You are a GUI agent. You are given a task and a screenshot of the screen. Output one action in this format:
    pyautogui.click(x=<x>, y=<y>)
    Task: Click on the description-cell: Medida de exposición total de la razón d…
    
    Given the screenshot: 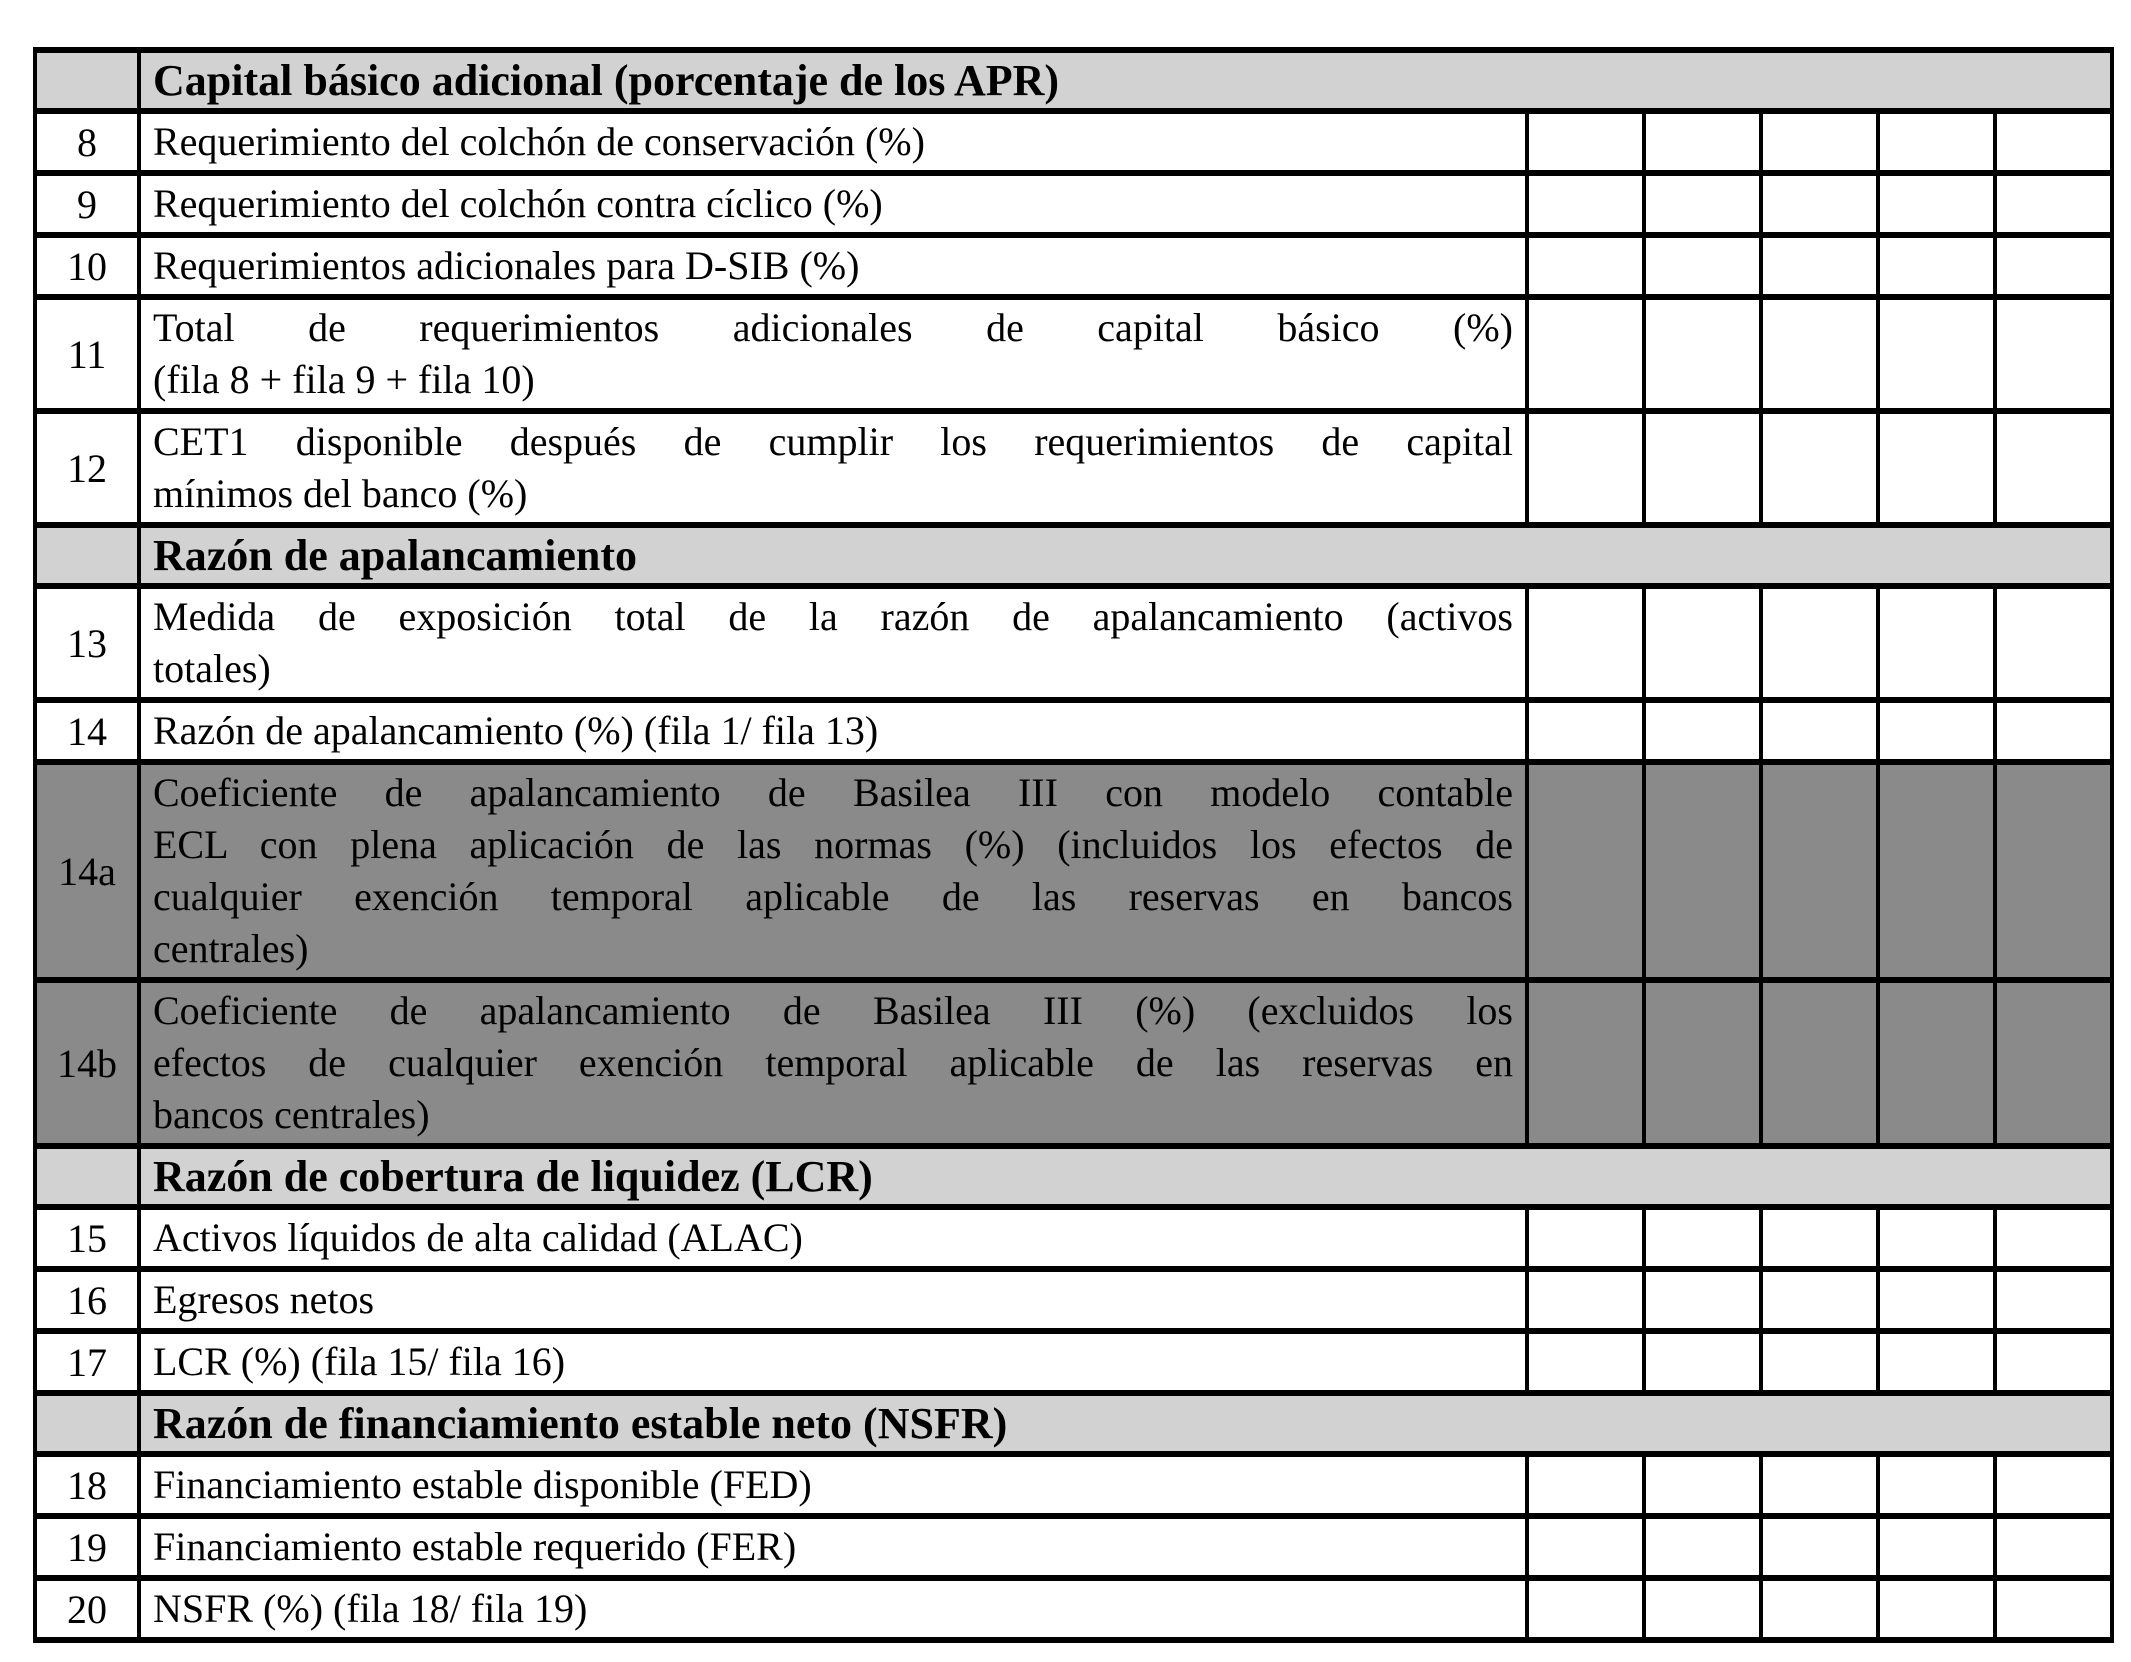 What is the action you would take?
    pyautogui.click(x=833, y=643)
    